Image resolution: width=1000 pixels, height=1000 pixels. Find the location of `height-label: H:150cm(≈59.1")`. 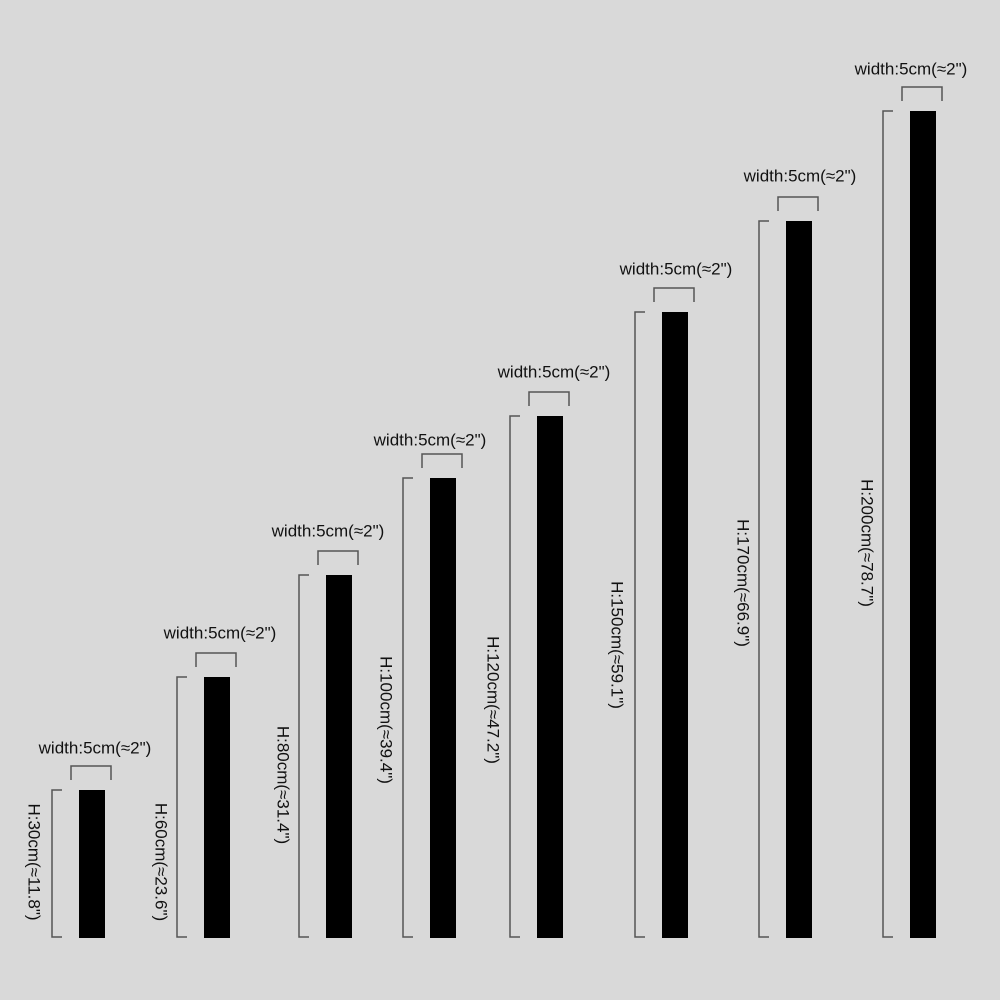

height-label: H:150cm(≈59.1") is located at coordinates (617, 645).